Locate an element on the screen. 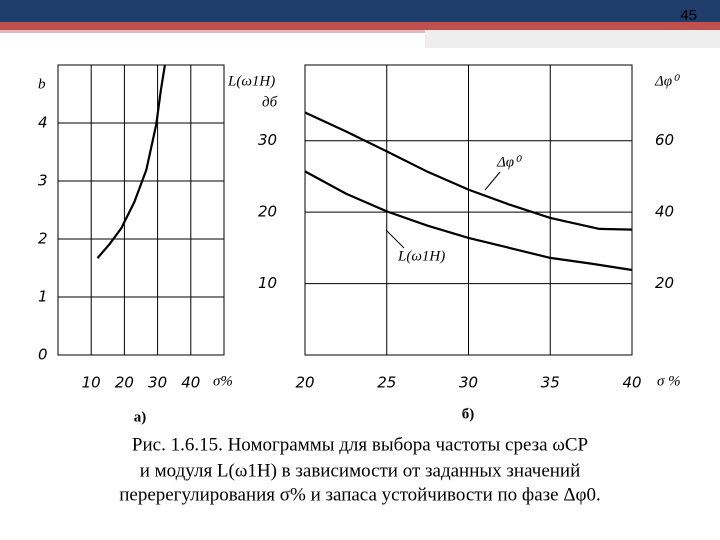 Image resolution: width=720 pixels, height=540 pixels. y2-axis-label: Δφ⁰ is located at coordinates (667, 81).